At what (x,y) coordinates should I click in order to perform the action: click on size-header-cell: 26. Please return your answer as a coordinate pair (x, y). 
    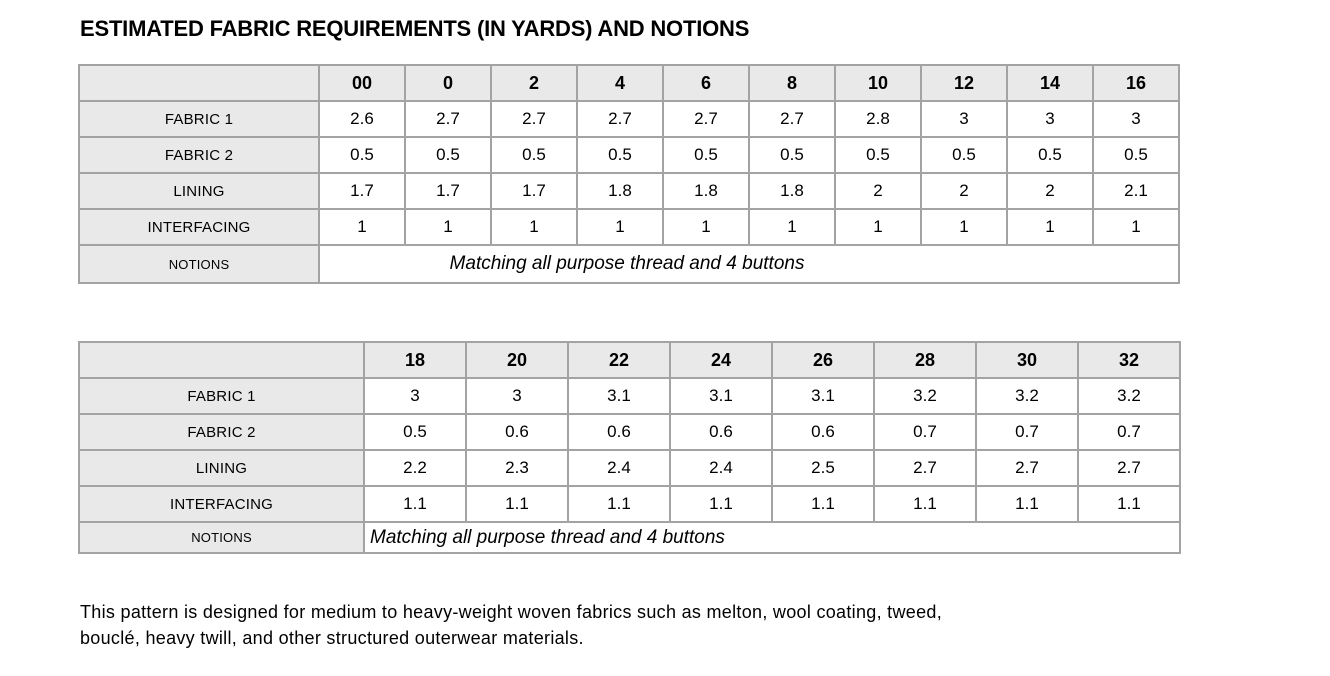
    Looking at the image, I should click on (823, 360).